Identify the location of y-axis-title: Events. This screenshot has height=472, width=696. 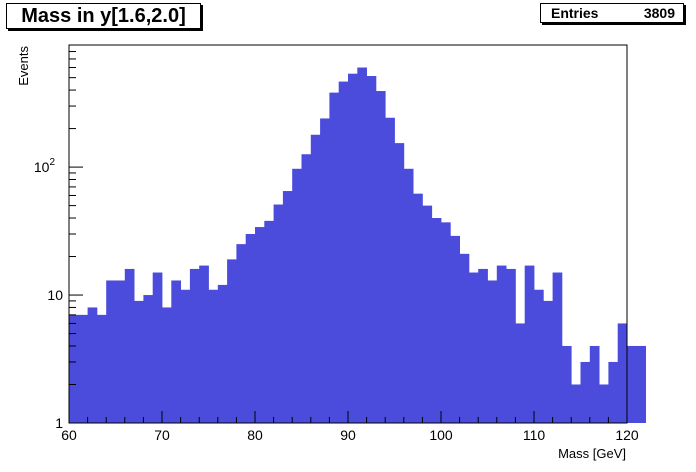
(23, 66).